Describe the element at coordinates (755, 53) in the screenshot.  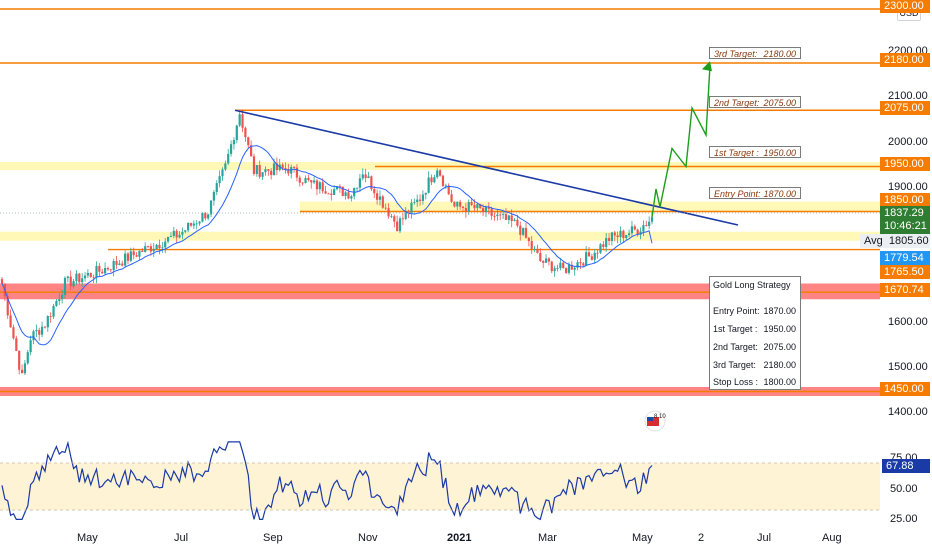
I see `level-label-t3: 3rd Target: 2180.00` at that location.